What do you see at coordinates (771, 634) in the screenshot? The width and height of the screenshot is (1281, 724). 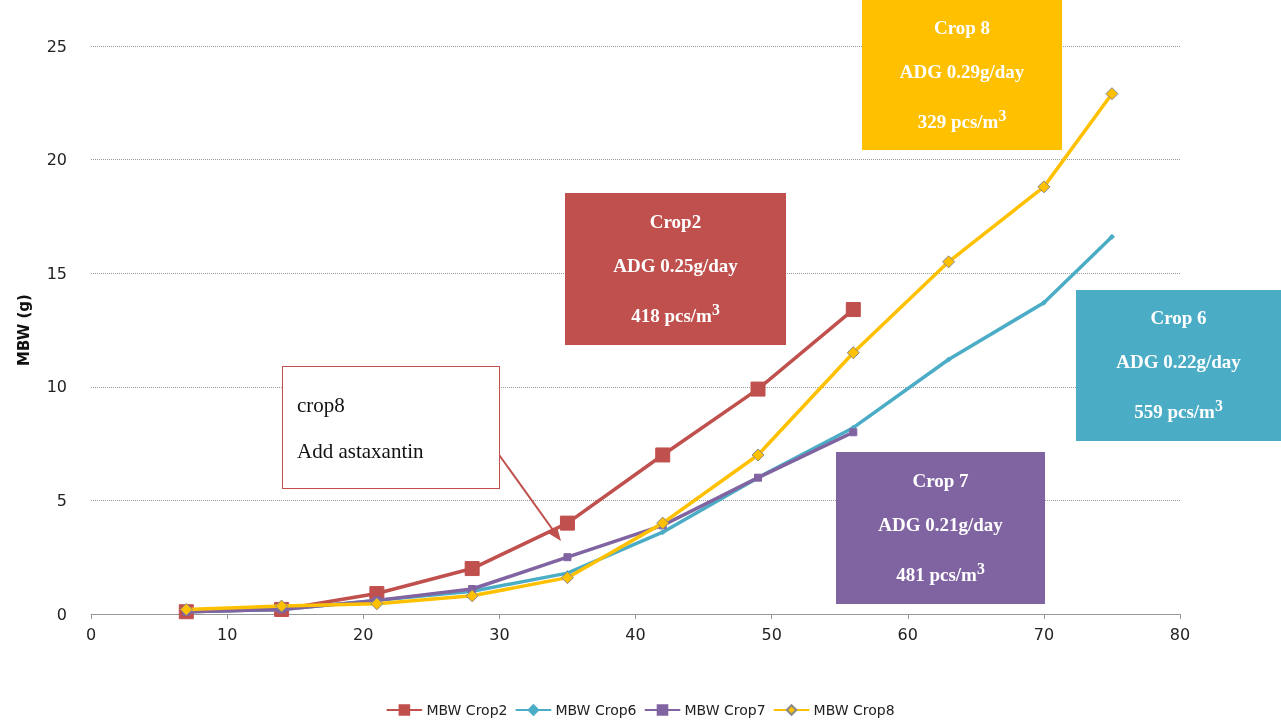 I see `x-tick-label: 50` at bounding box center [771, 634].